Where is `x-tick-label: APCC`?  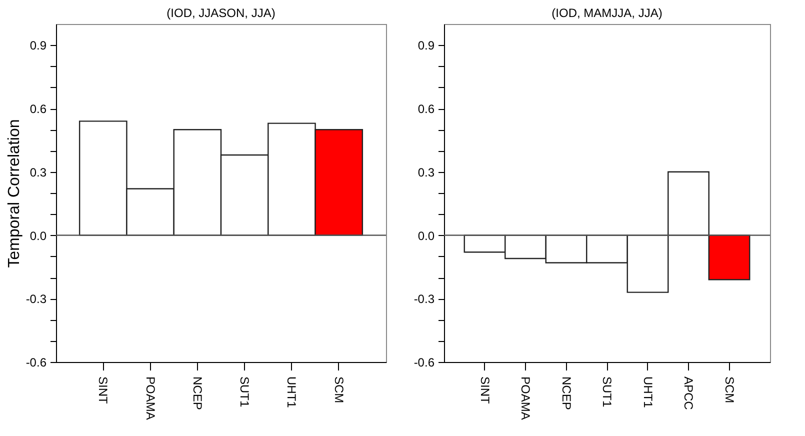 x-tick-label: APCC is located at coordinates (689, 393).